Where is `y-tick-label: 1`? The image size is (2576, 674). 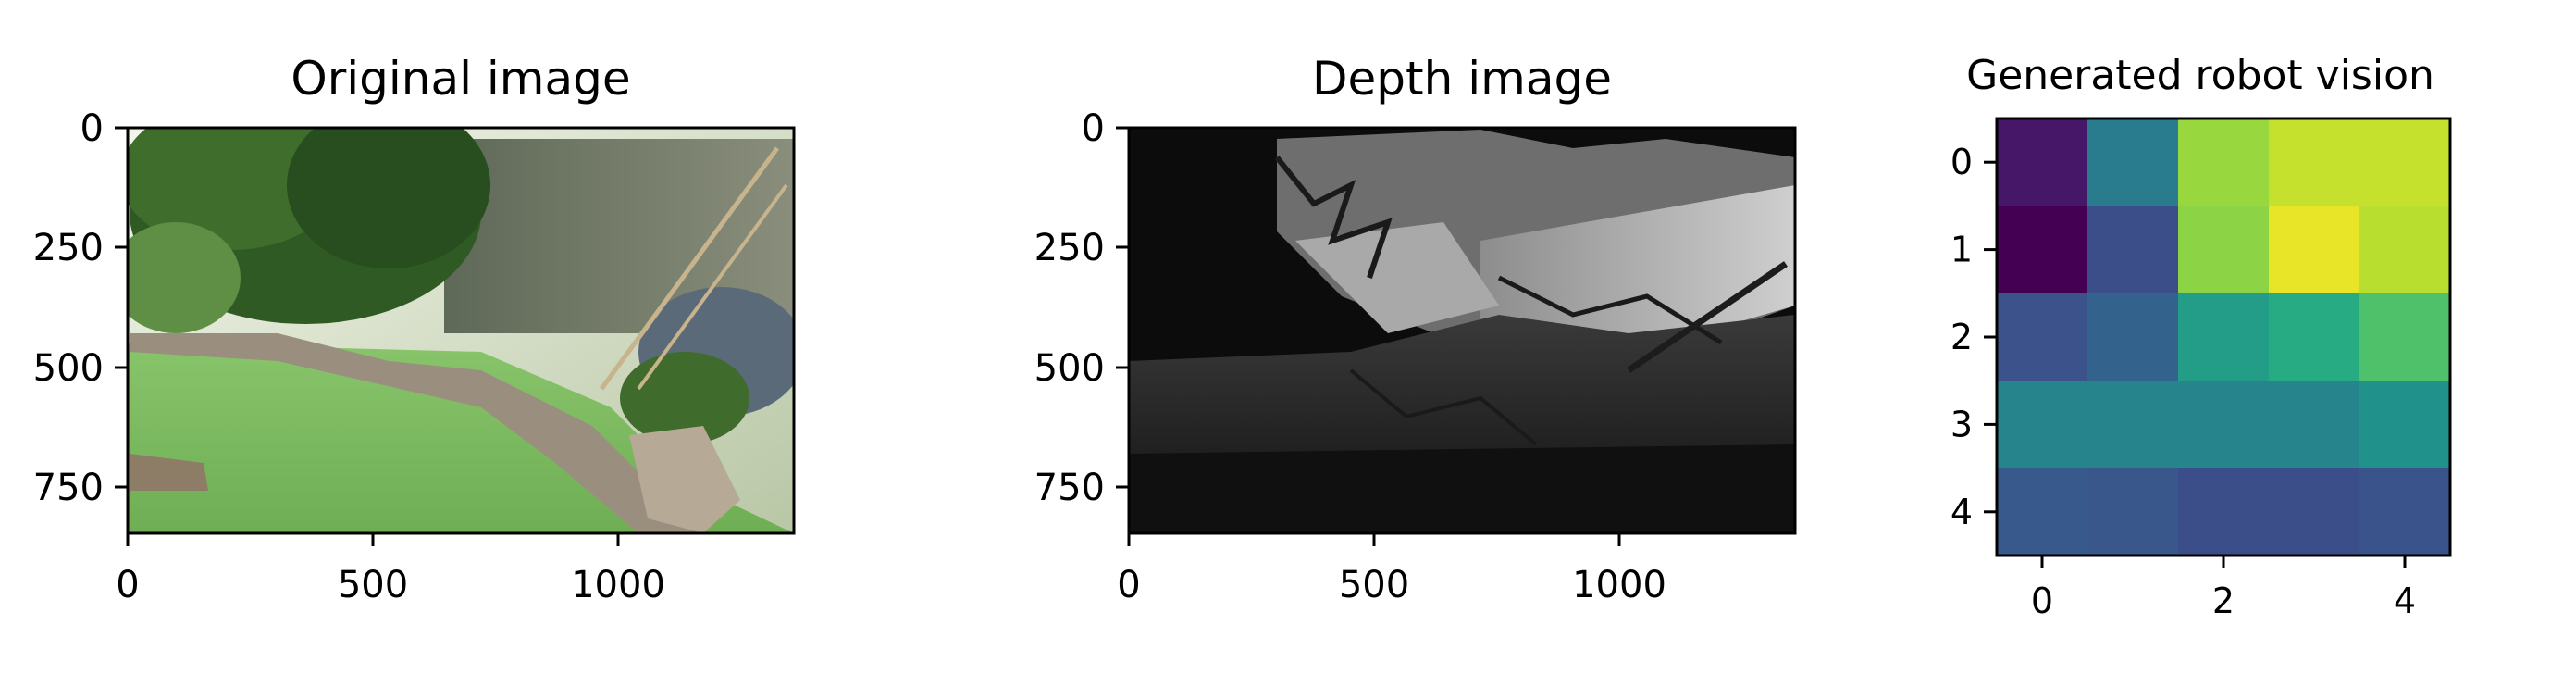 y-tick-label: 1 is located at coordinates (1962, 250).